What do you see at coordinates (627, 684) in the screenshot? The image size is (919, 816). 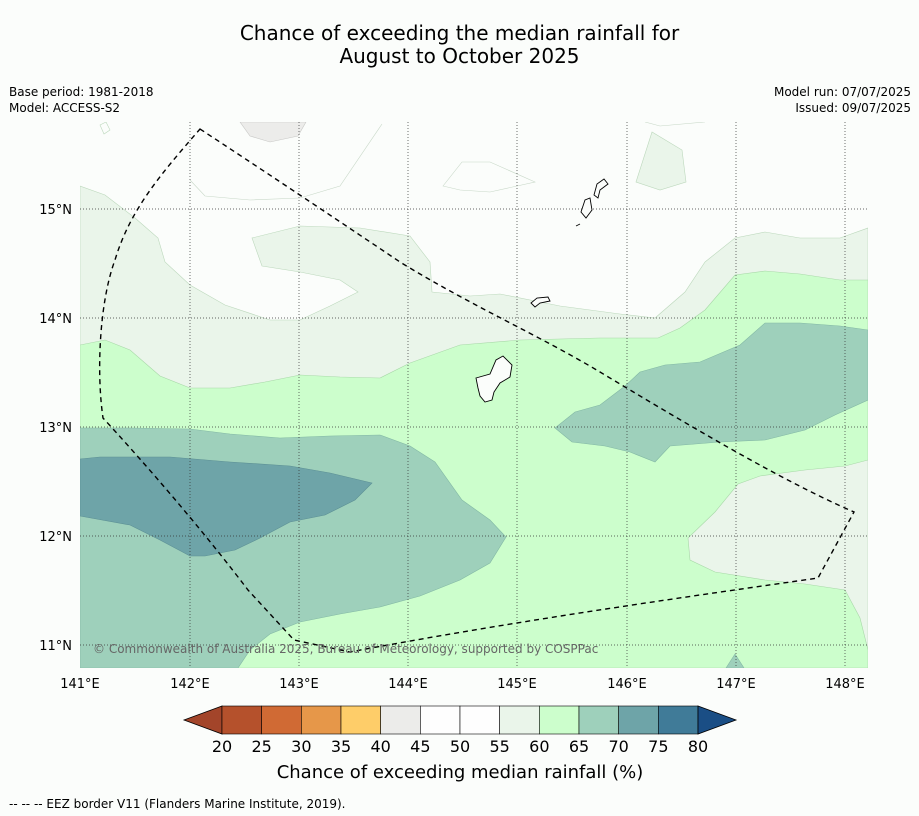 I see `lon-tick-146: 146°E` at bounding box center [627, 684].